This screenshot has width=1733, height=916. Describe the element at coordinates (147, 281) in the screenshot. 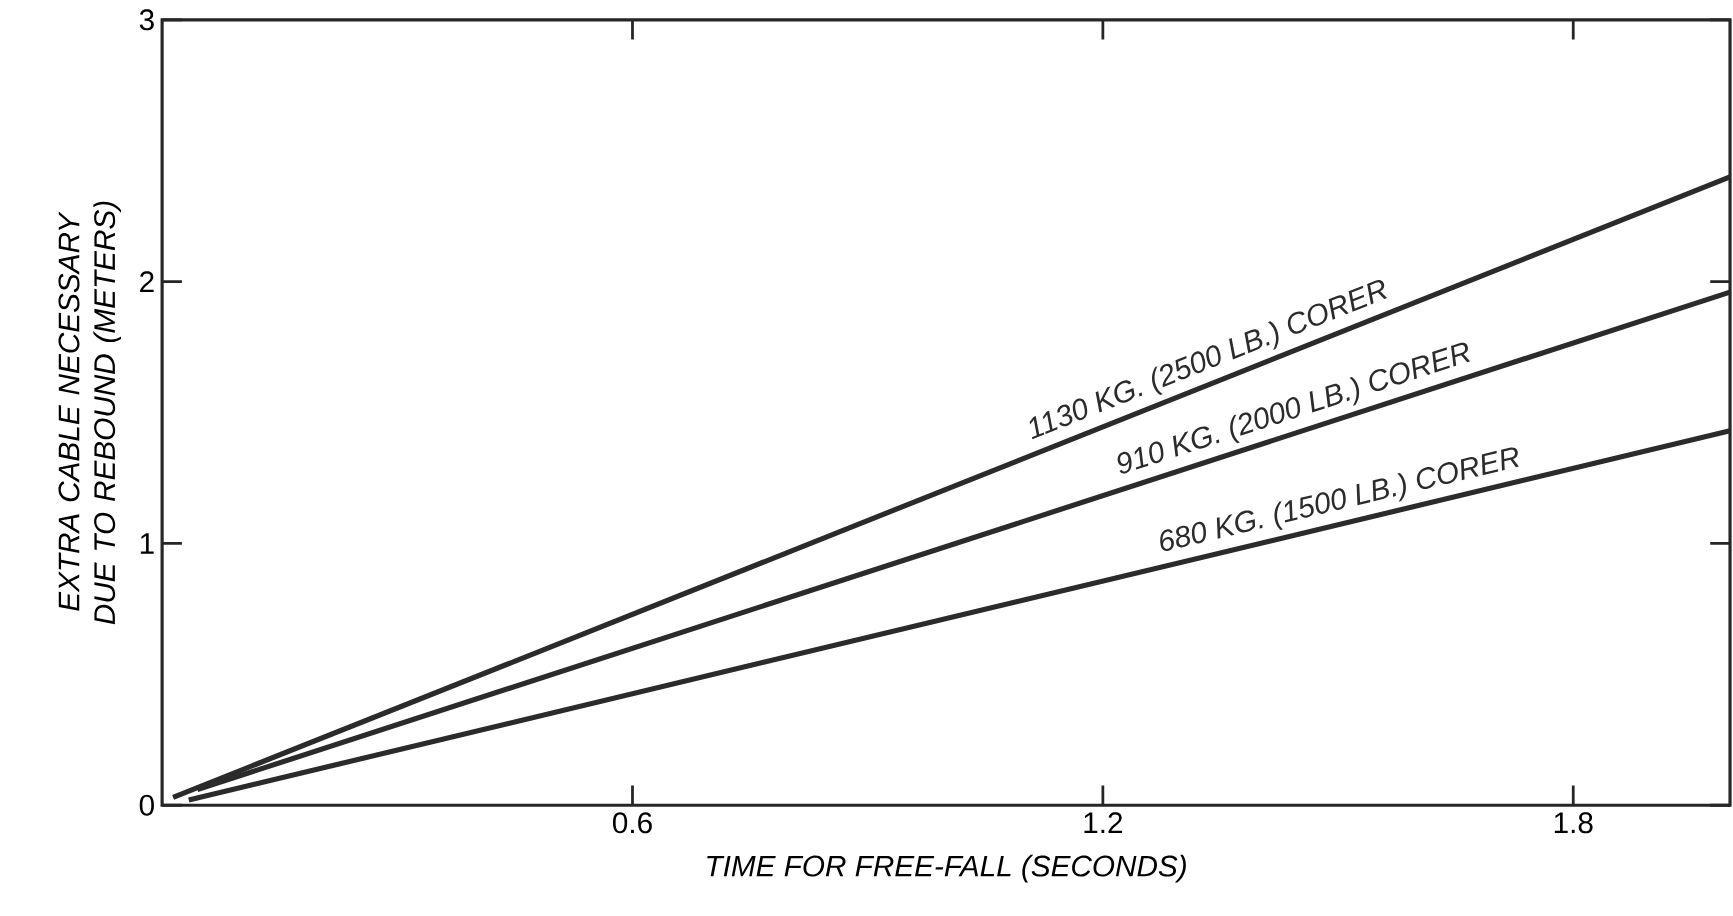

I see `y-tick-label: 2` at that location.